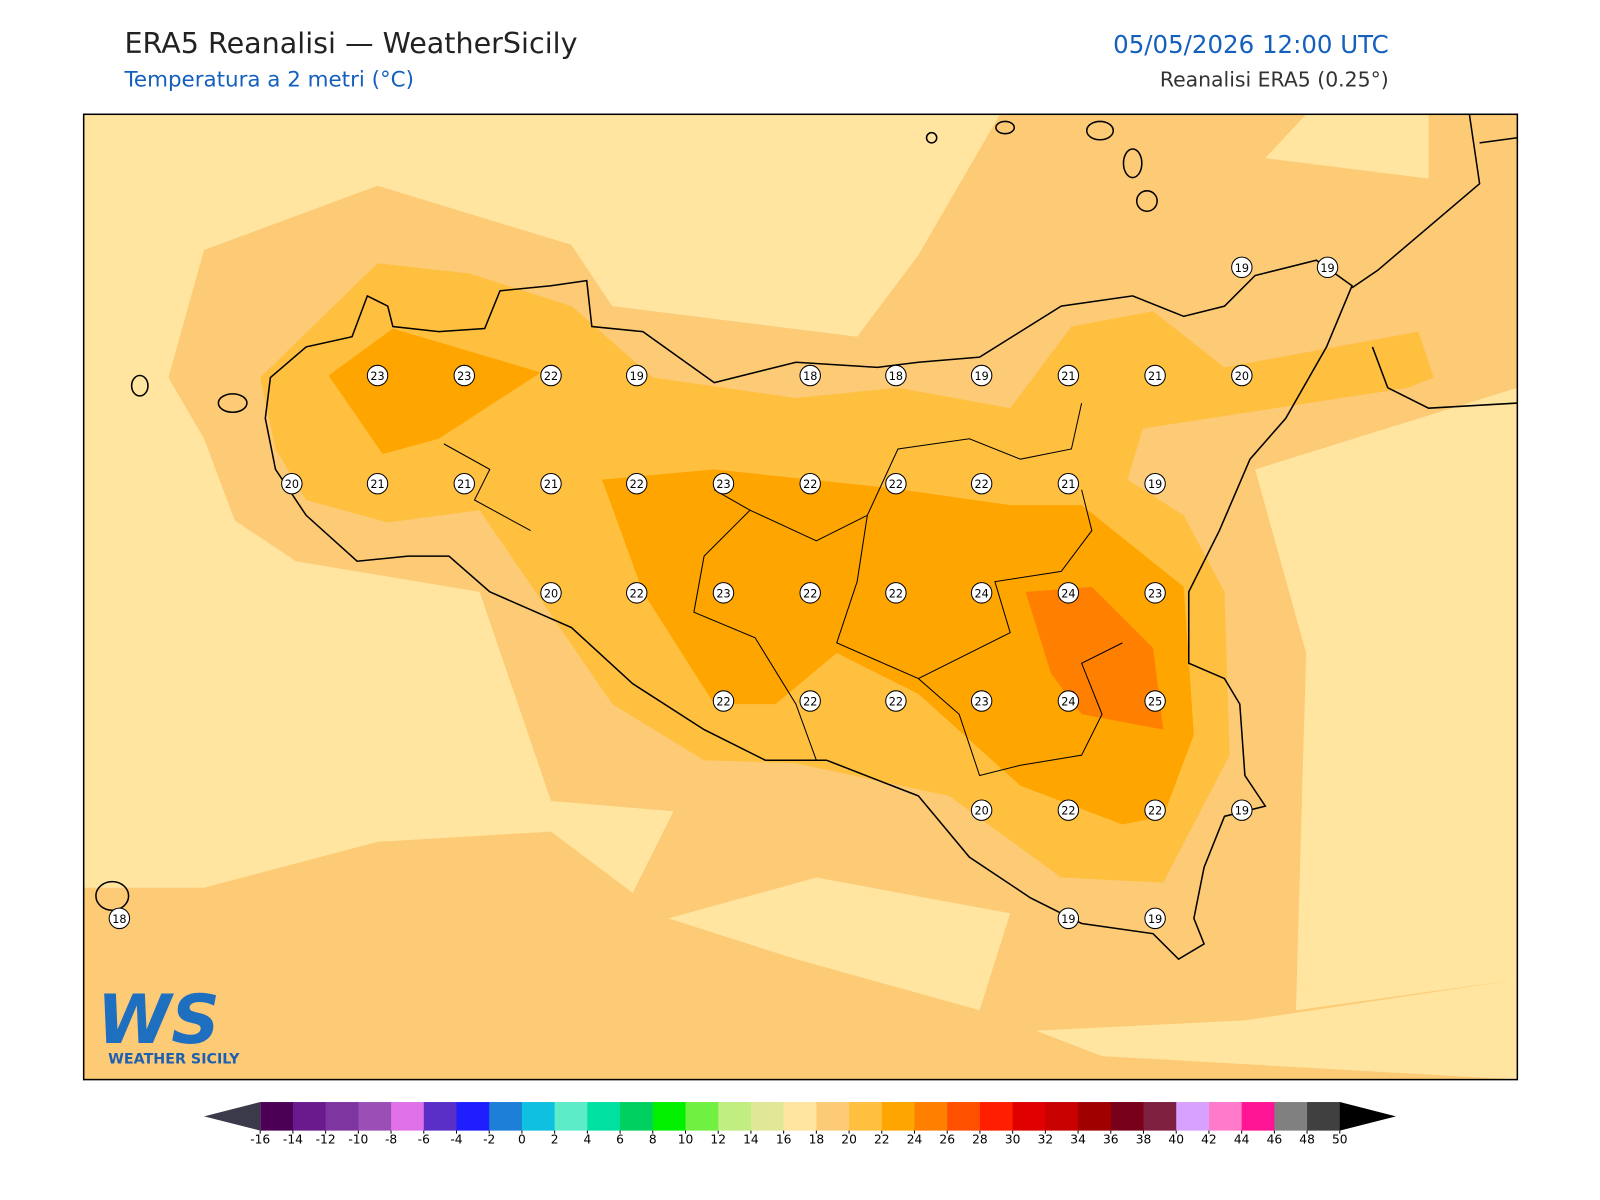 This screenshot has width=1600, height=1200. Describe the element at coordinates (555, 1139) in the screenshot. I see `colorbar-tick-label: 2` at that location.